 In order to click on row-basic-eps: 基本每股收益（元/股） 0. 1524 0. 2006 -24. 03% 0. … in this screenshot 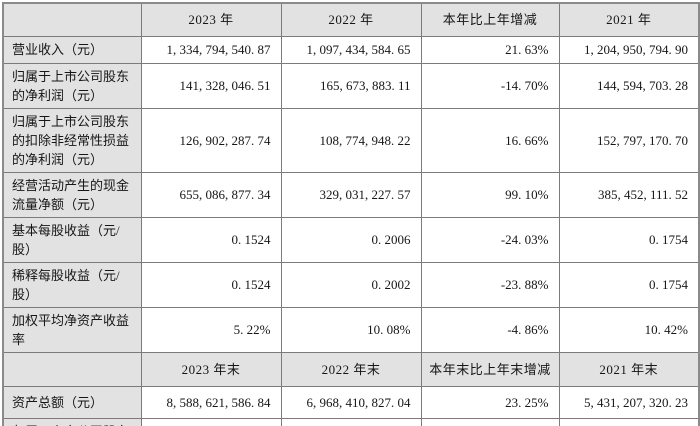, I will do `click(351, 239)`.